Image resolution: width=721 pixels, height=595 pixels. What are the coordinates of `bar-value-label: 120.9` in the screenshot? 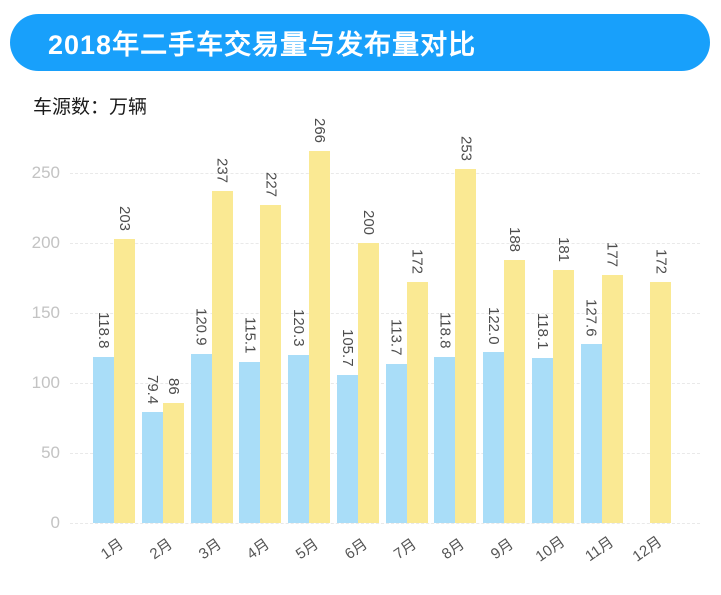 It's located at (201, 327).